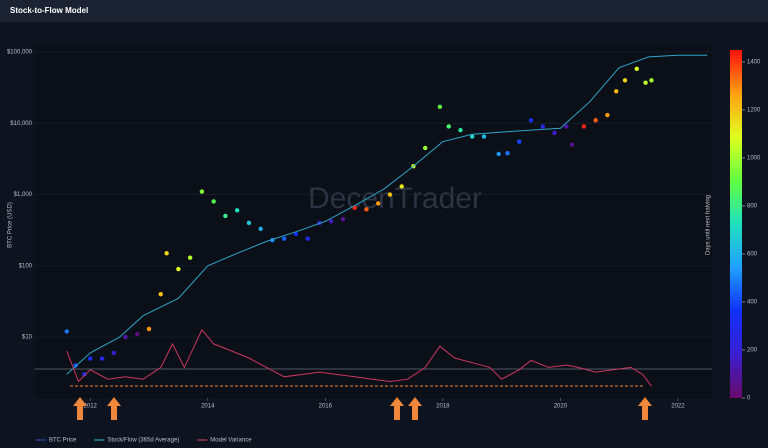 This screenshot has height=448, width=768. What do you see at coordinates (11, 225) in the screenshot?
I see `y-axis-label: BTC Price (USD)` at bounding box center [11, 225].